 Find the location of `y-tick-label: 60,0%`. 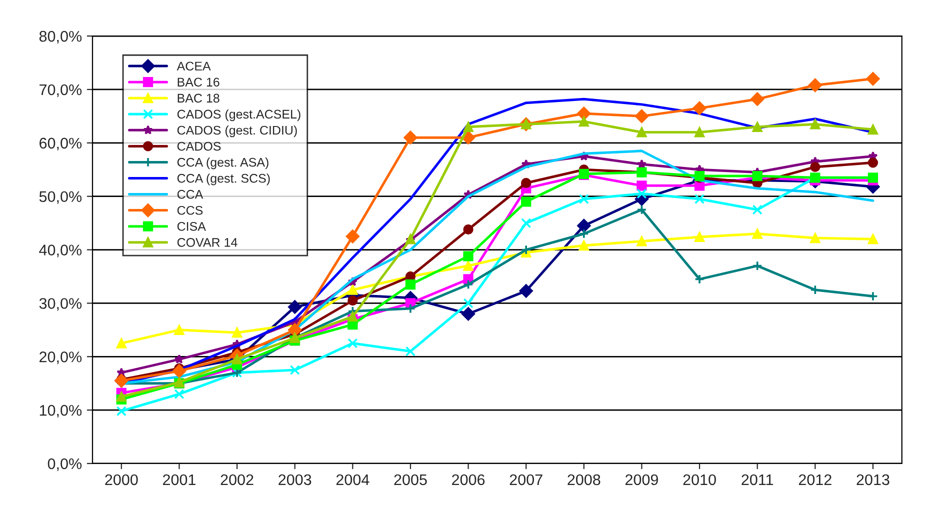

y-tick-label: 60,0% is located at coordinates (61, 144).